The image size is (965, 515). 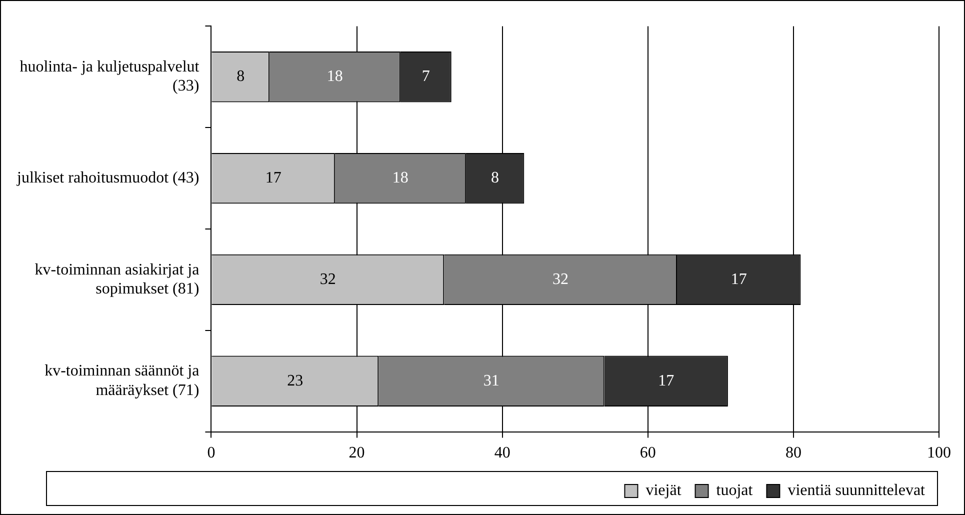 What do you see at coordinates (939, 453) in the screenshot?
I see `x-tick-label: 100` at bounding box center [939, 453].